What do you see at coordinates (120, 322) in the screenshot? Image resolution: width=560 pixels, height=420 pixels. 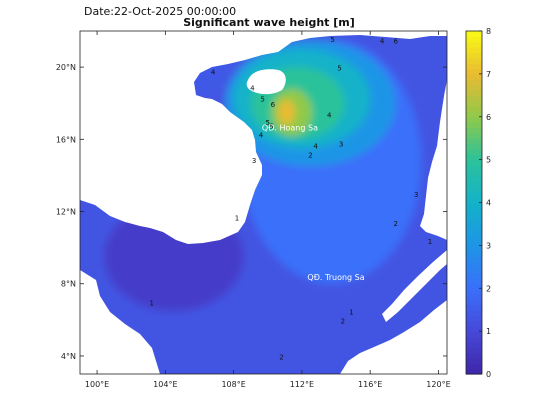 I see `land-thailand-gulf-west` at bounding box center [120, 322].